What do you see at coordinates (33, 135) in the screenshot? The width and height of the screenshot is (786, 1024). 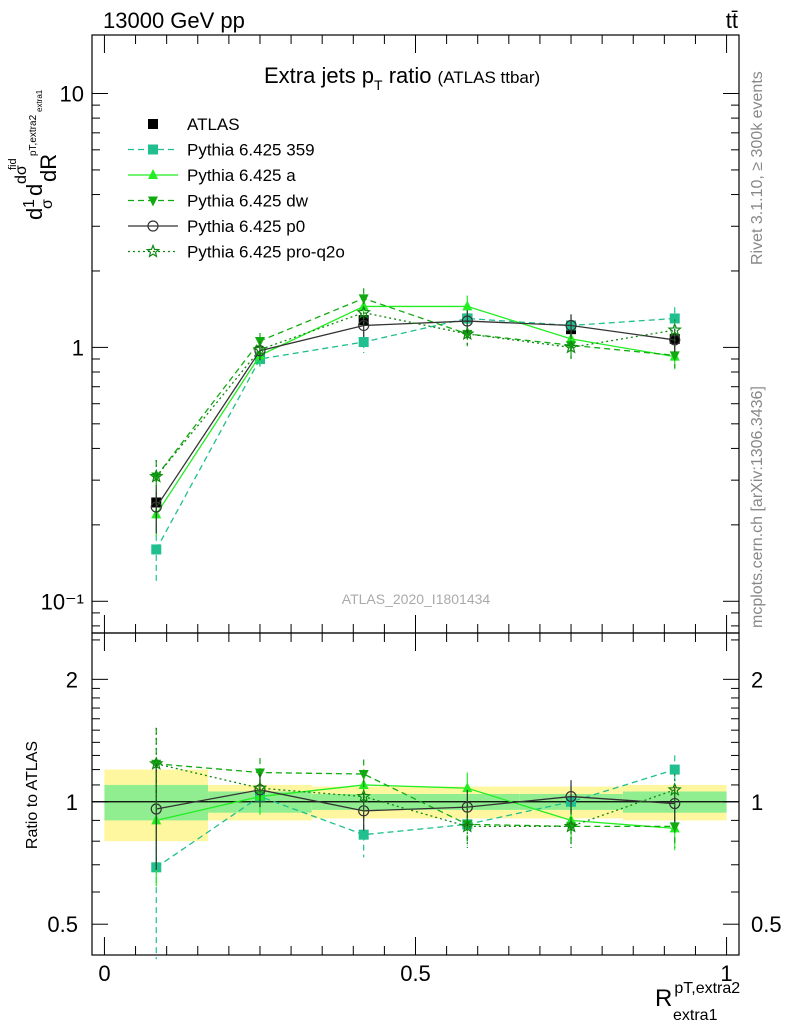 I see `svg-text: pT,extra2` at bounding box center [33, 135].